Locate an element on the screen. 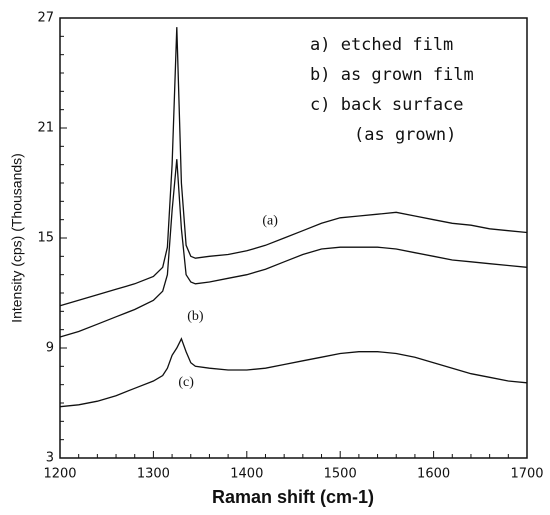  annotation: (as grown) is located at coordinates (405, 135).